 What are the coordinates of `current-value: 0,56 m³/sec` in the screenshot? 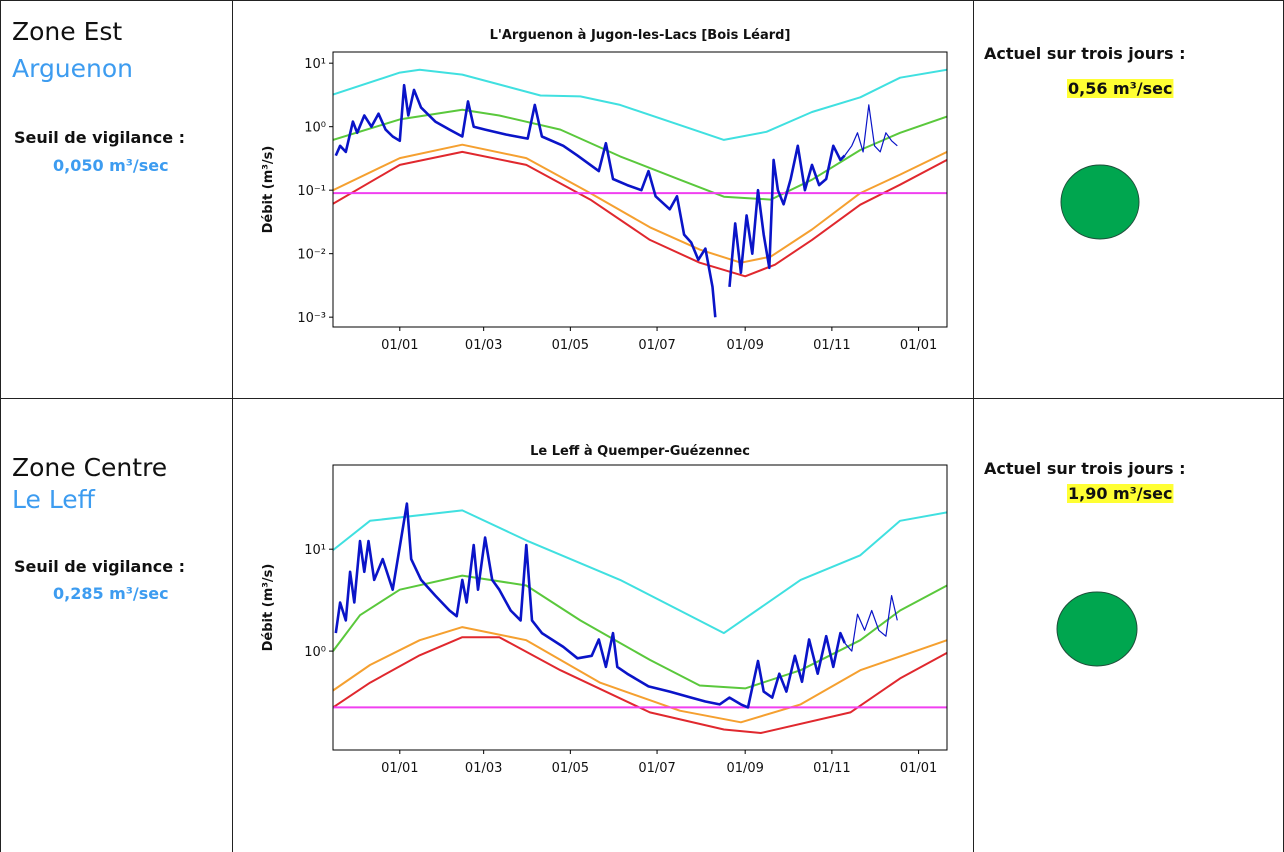 It's located at (1120, 88).